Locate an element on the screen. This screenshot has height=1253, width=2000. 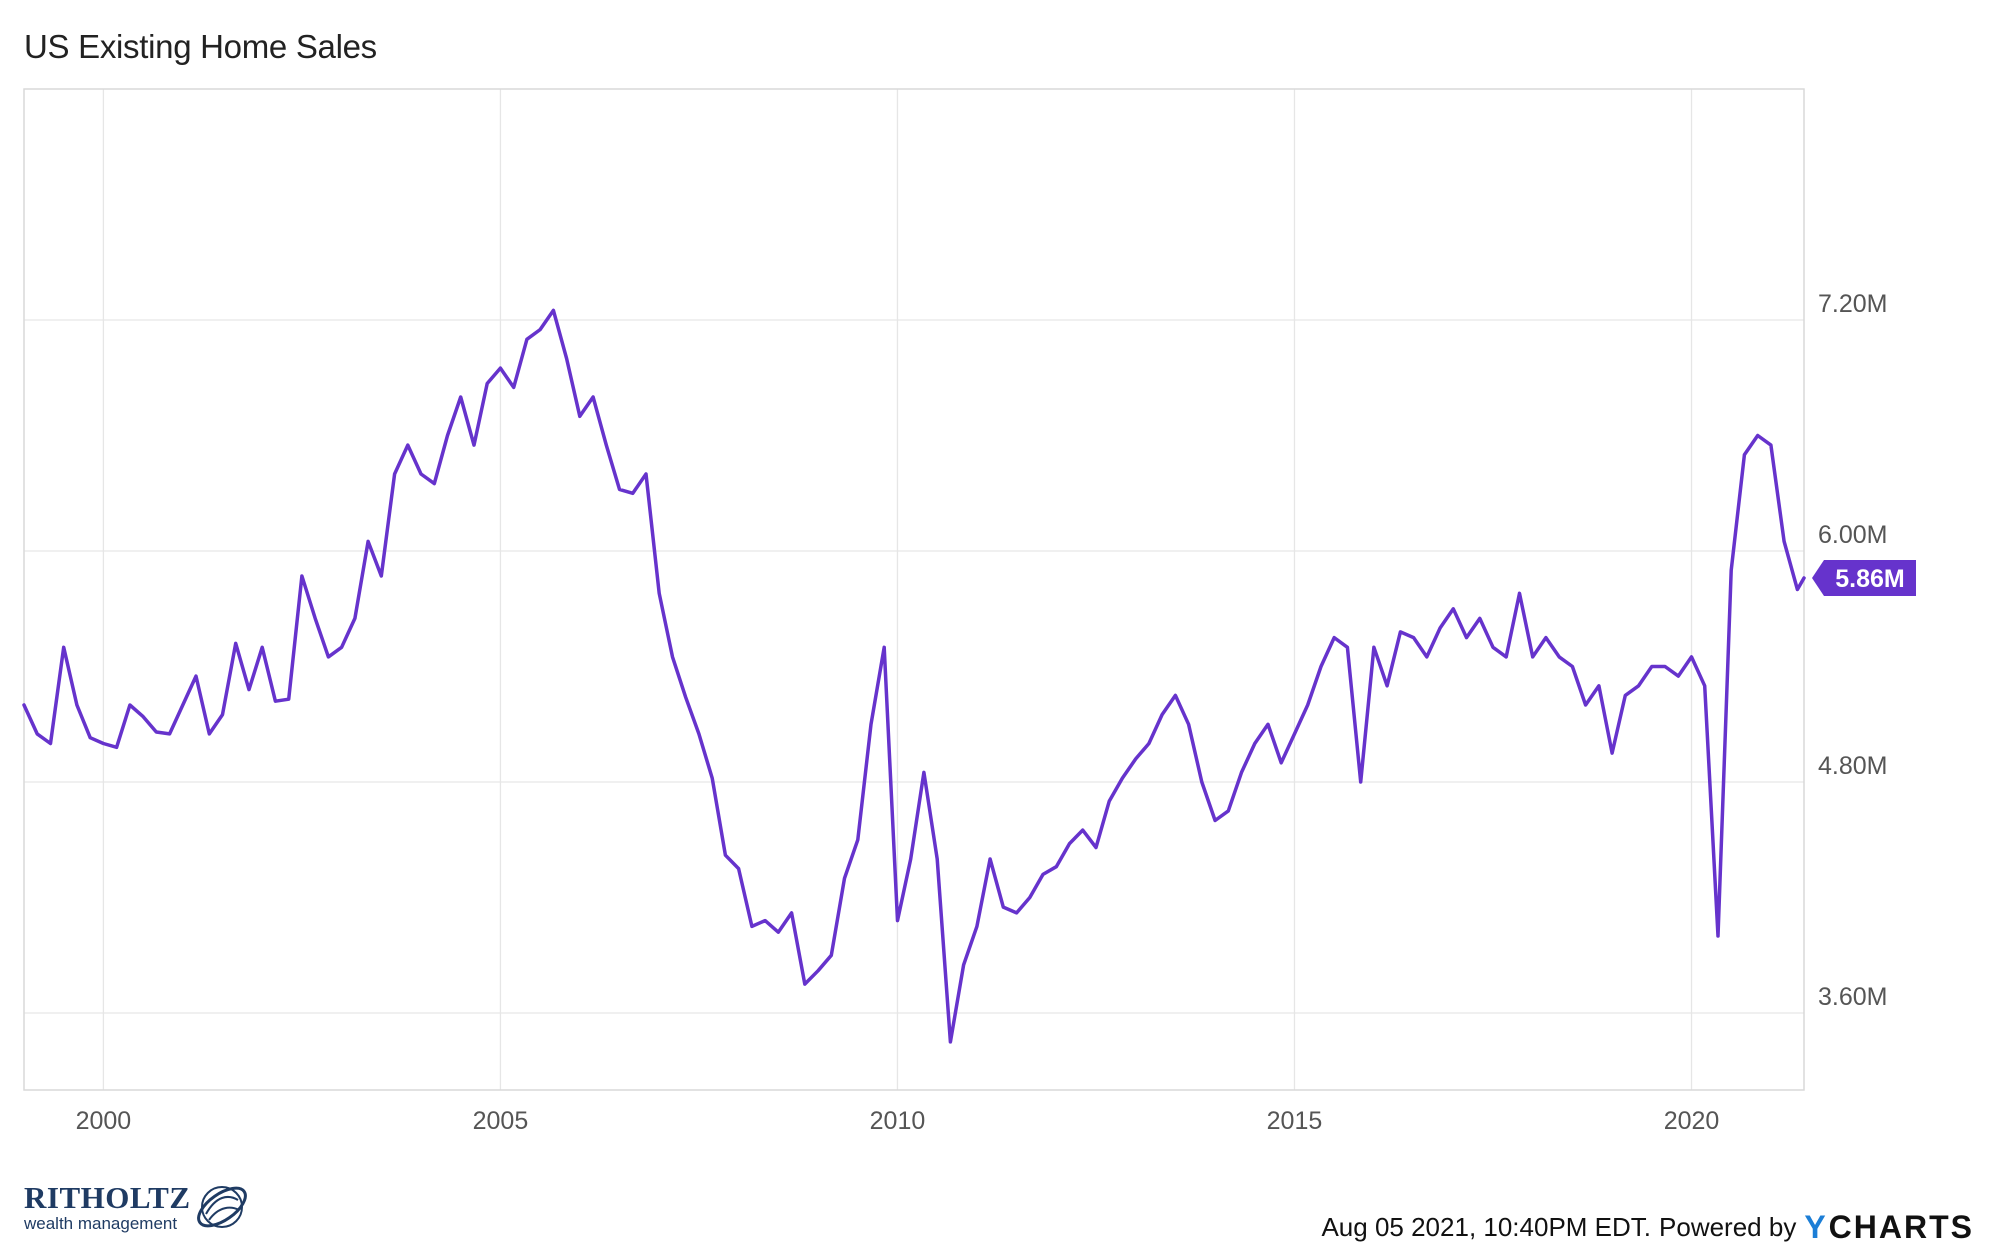
ycharts-wordmark: CHARTS is located at coordinates (1901, 1226).